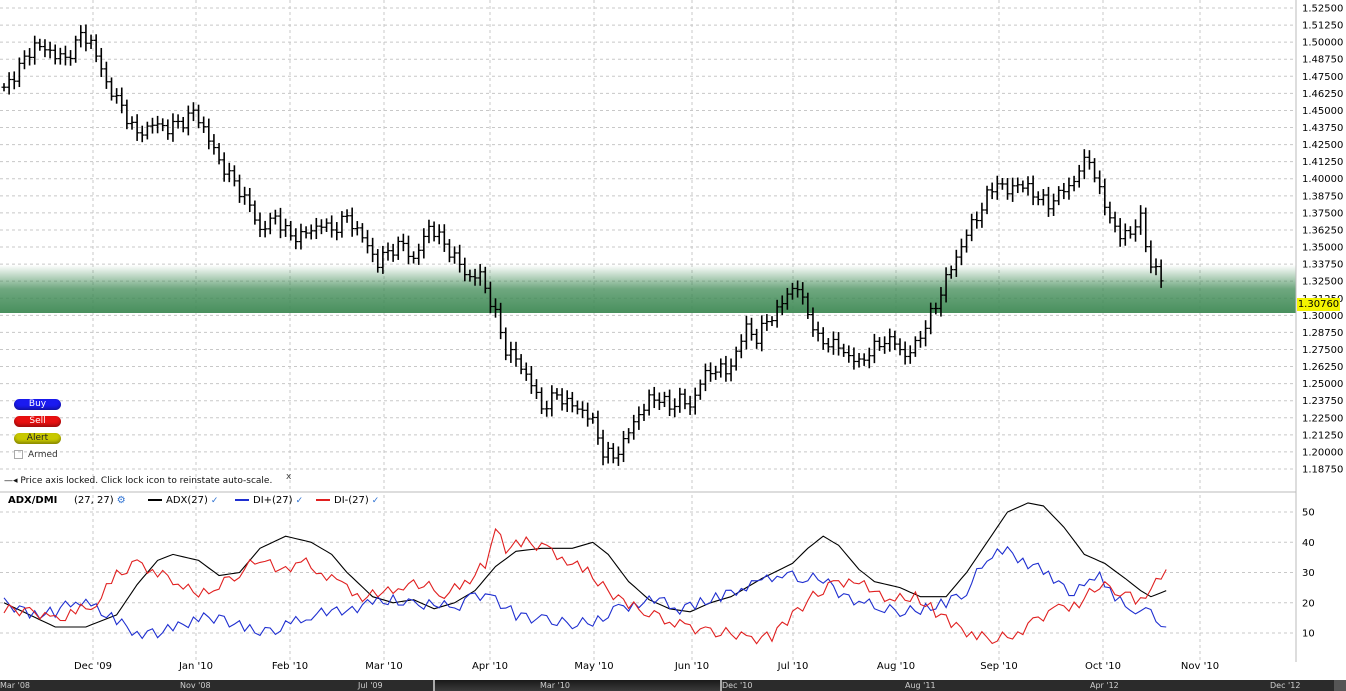 The width and height of the screenshot is (1346, 691). I want to click on price-tick-label: 1.23750, so click(1322, 401).